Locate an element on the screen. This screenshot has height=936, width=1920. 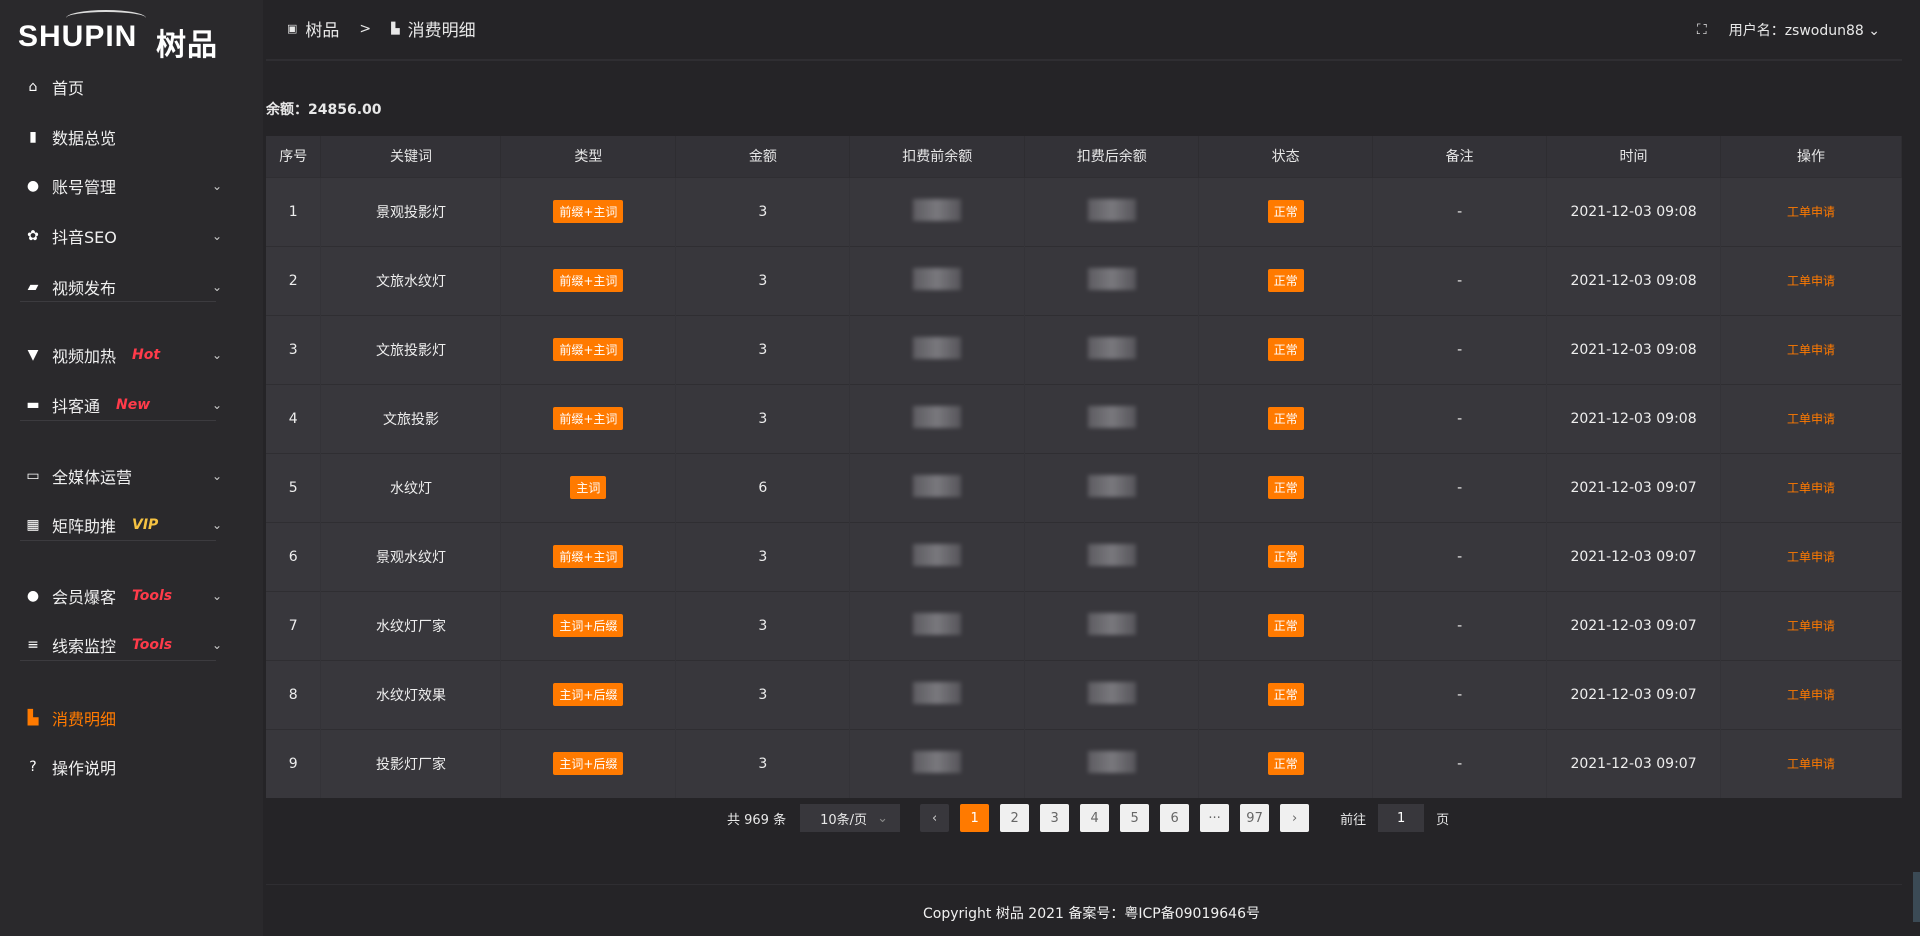
sidebar-item-7: ▭ 全媒体运营 ⌄ is located at coordinates (120, 476).